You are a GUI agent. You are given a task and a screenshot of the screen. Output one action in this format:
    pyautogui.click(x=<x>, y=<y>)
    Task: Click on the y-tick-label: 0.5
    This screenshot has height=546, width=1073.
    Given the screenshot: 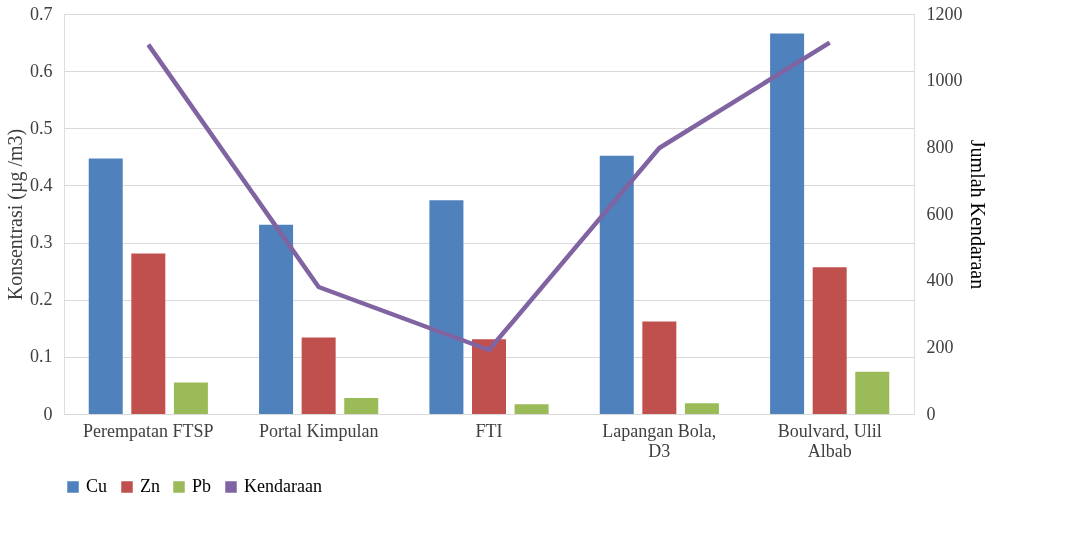 What is the action you would take?
    pyautogui.click(x=41, y=127)
    